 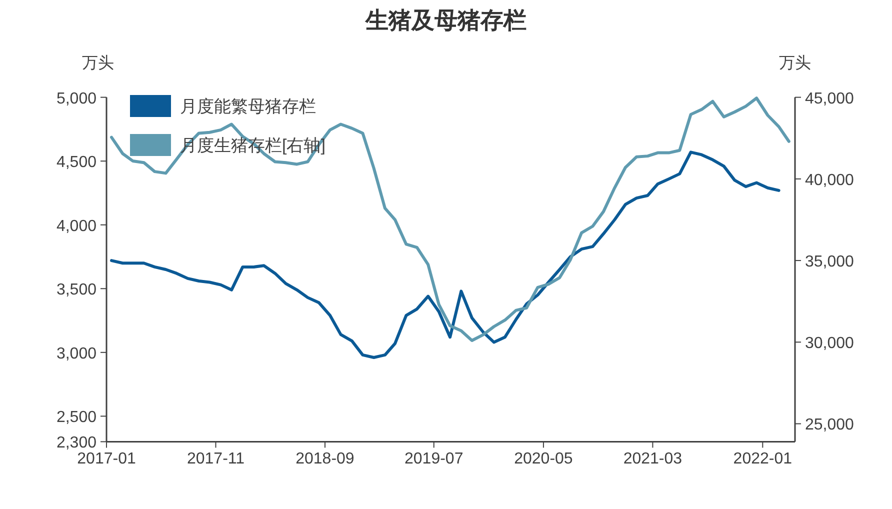 What do you see at coordinates (106, 459) in the screenshot?
I see `x-tick: 2017-01` at bounding box center [106, 459].